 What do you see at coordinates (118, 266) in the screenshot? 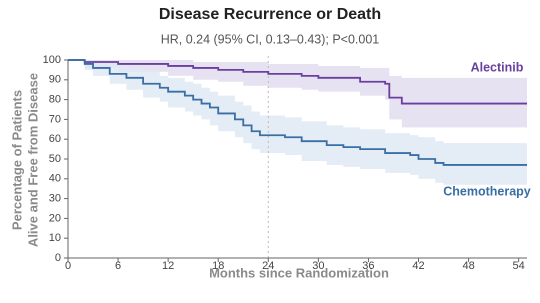
I see `x-tick-label: 6` at bounding box center [118, 266].